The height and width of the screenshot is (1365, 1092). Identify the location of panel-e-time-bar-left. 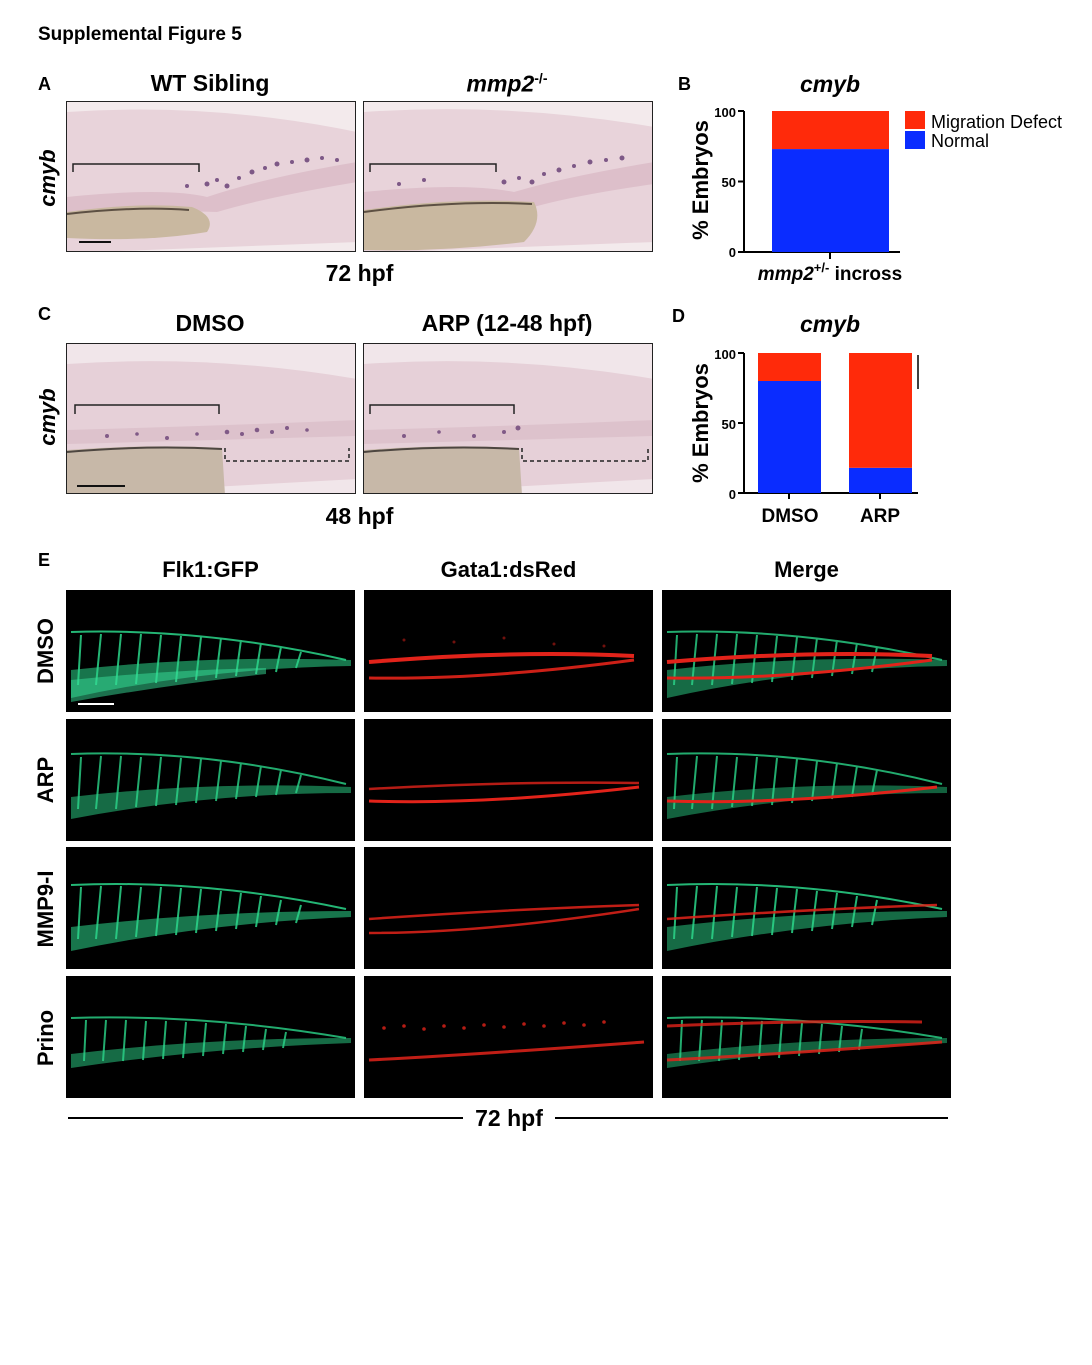
(265, 1118).